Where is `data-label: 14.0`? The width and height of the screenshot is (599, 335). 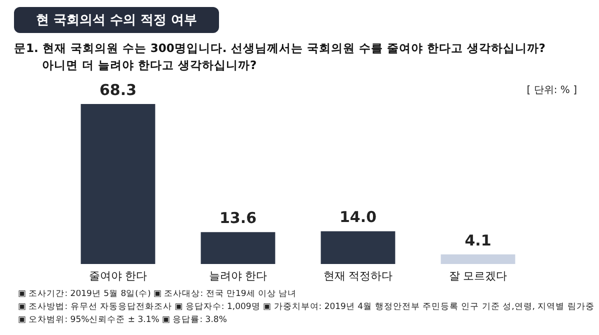 data-label: 14.0 is located at coordinates (358, 217).